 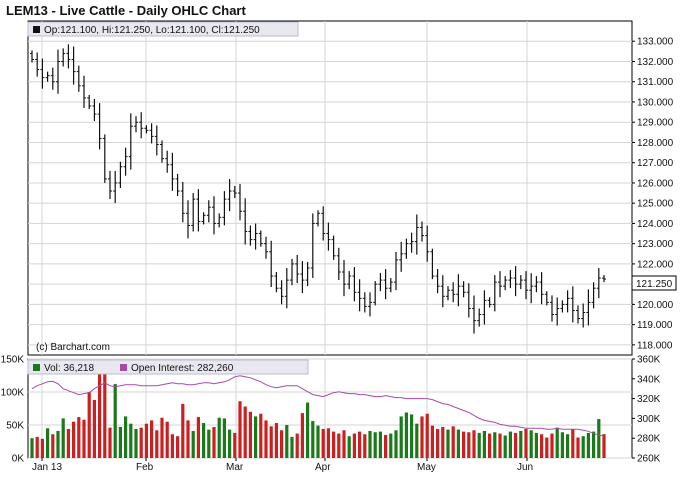 What do you see at coordinates (655, 345) in the screenshot?
I see `price-tick-label: 118.000` at bounding box center [655, 345].